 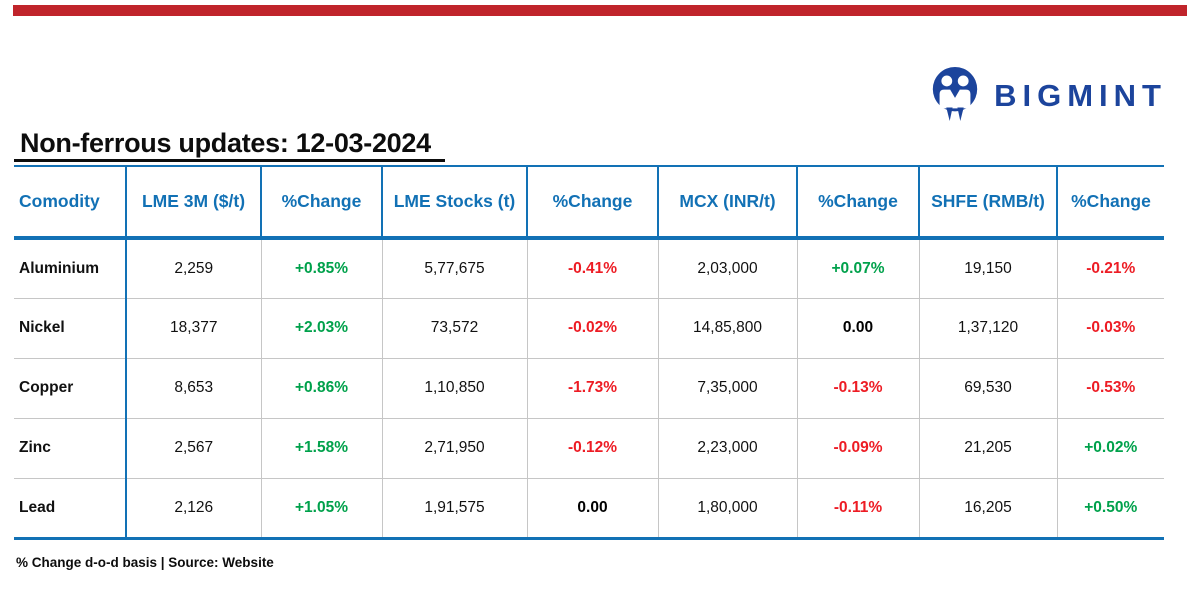 I want to click on cell-stocks-change: -0.41%, so click(x=592, y=268).